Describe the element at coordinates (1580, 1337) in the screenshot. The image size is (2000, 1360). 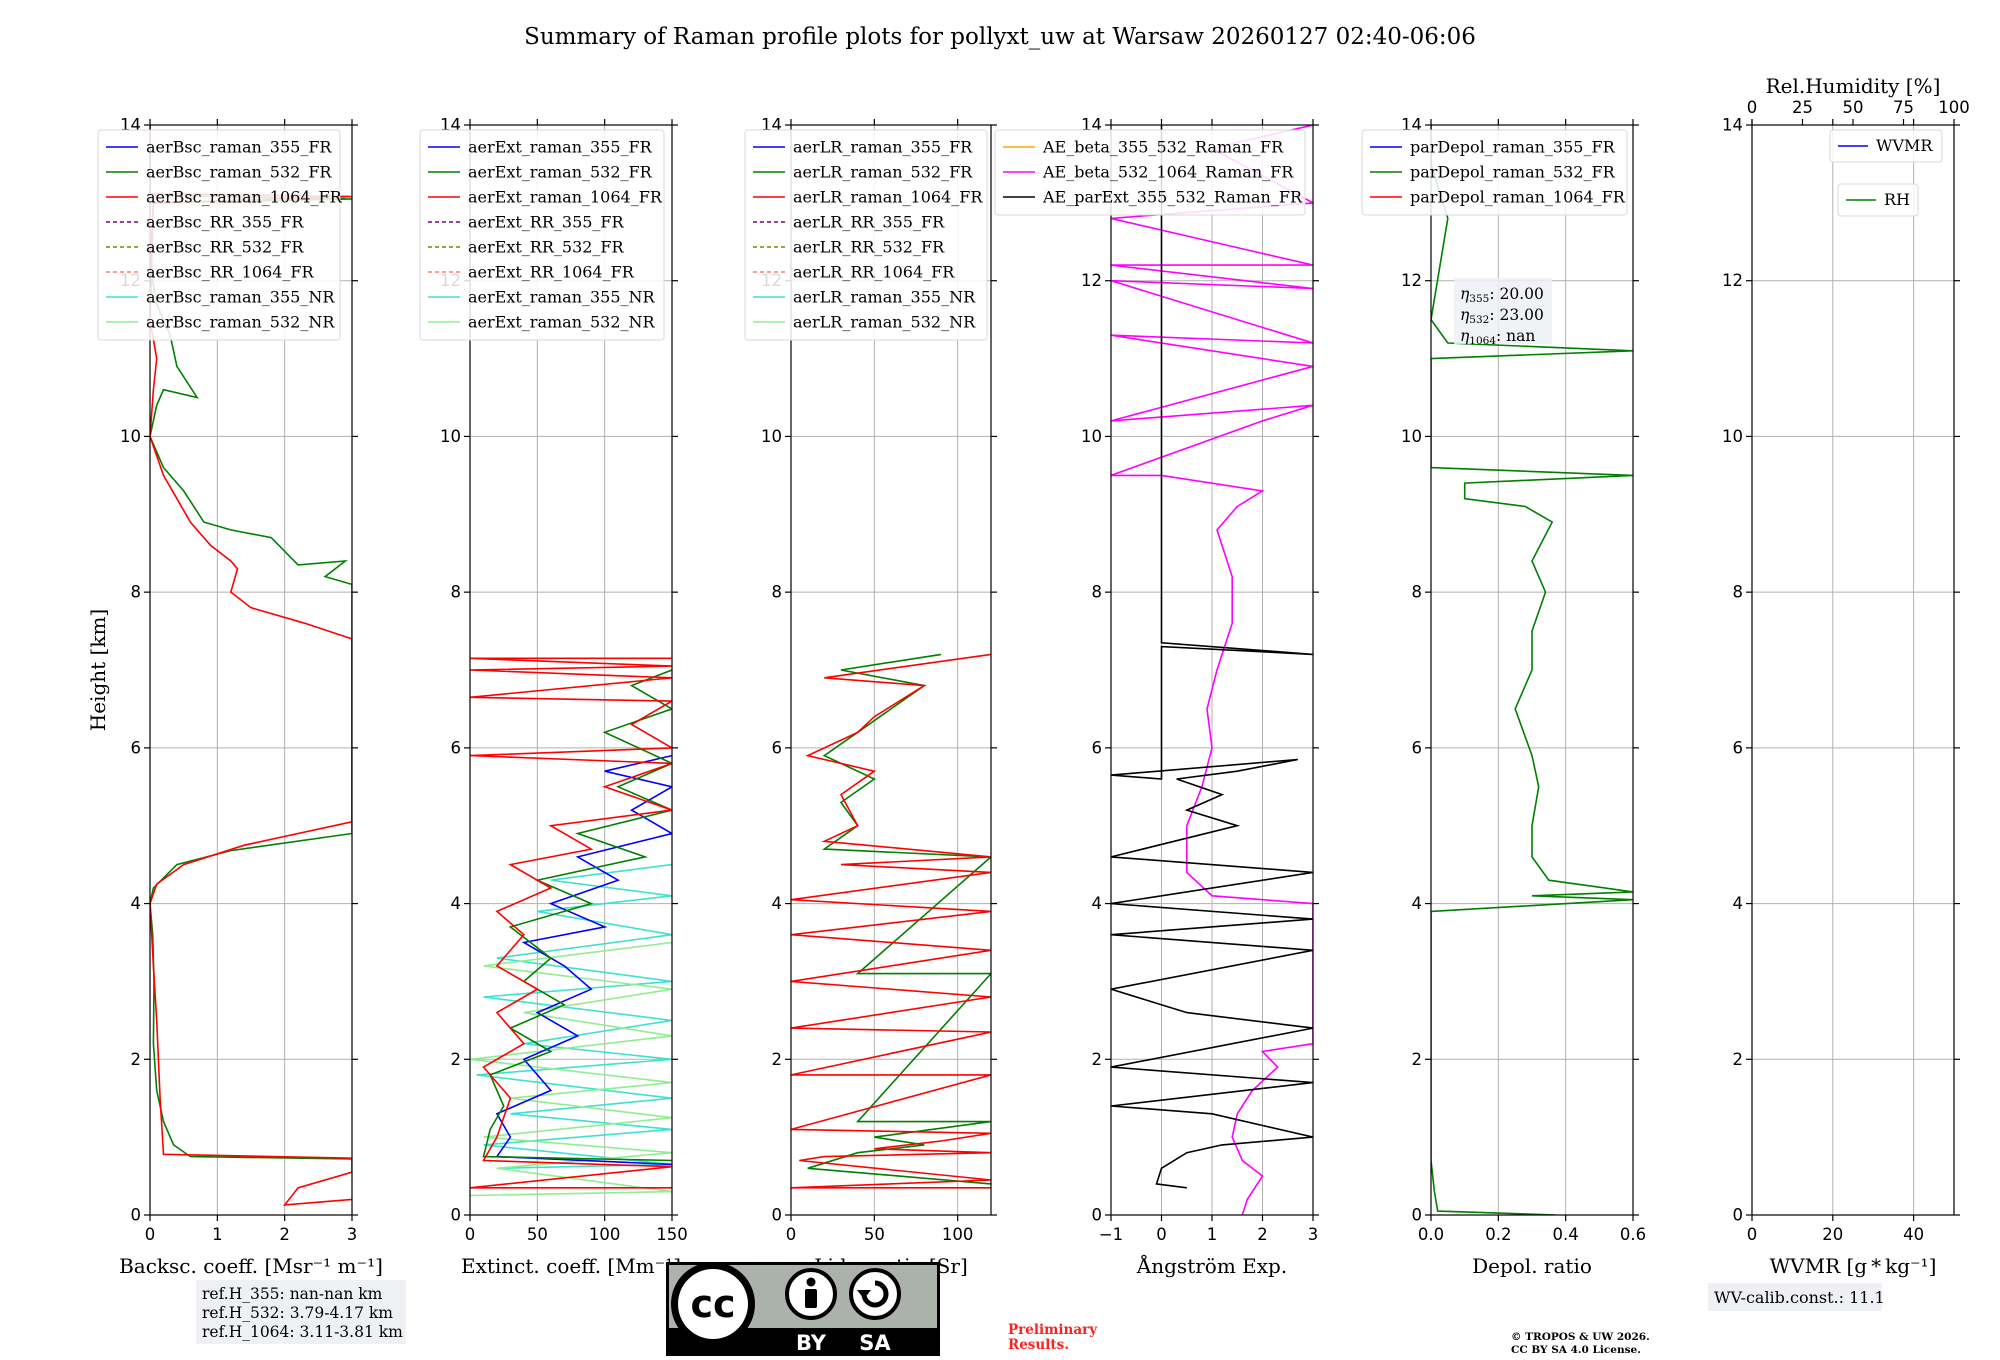
I see `copyright-line-1: © TROPOS & UW 2026.` at that location.